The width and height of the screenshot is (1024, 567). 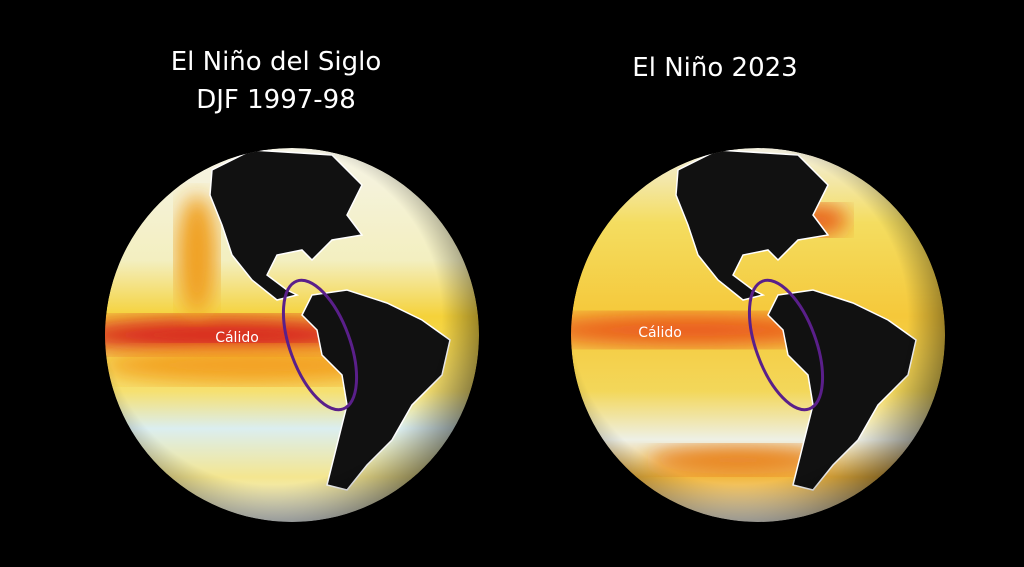 I want to click on panel-subtitle: DJF 1997-98, so click(x=276, y=100).